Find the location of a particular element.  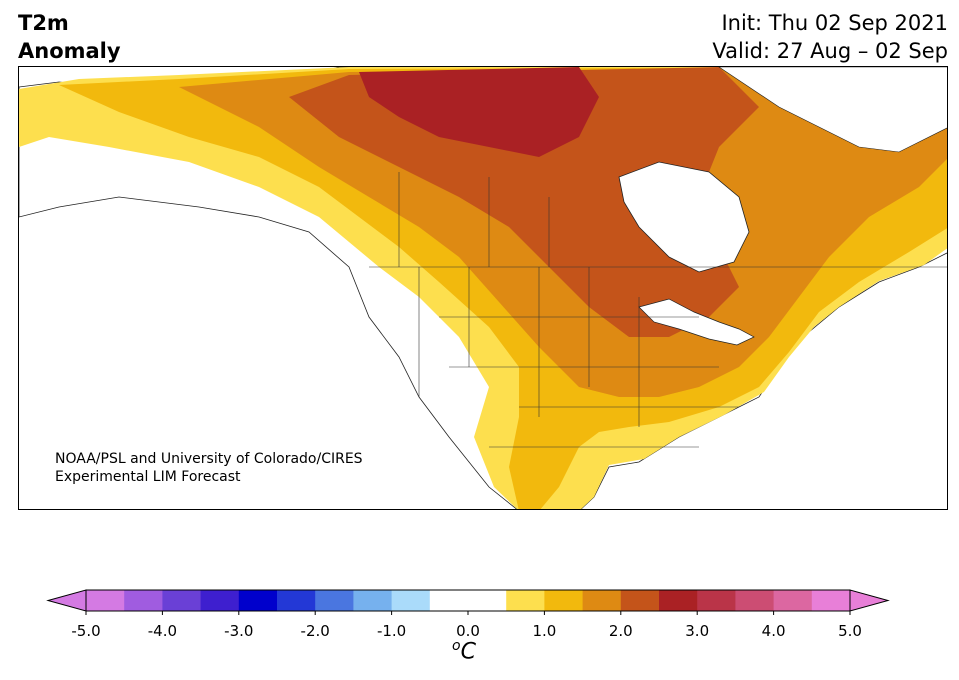

colorbar-tick-label: 5.0 is located at coordinates (850, 631).